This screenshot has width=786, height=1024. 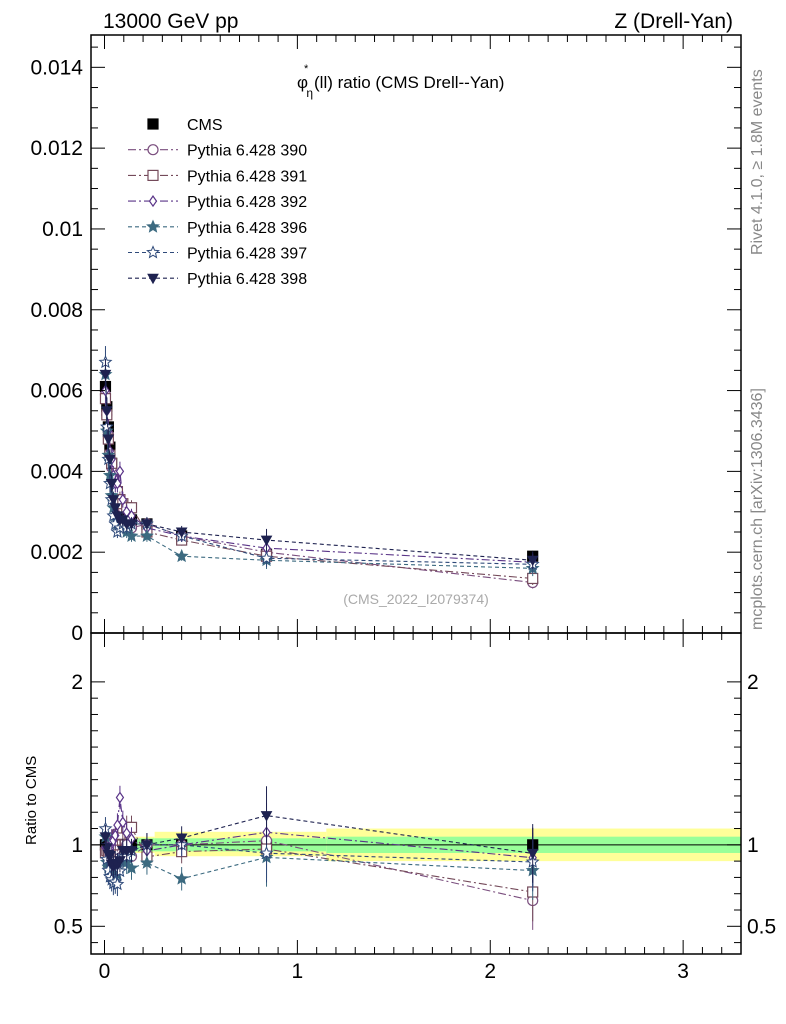 I want to click on ratio-y-tick-label-right: 0.5, so click(x=761, y=926).